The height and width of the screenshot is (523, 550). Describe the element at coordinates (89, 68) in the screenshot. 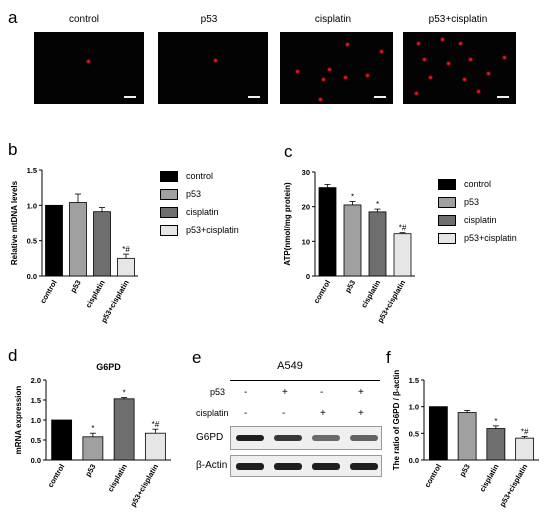

I see `micrograph-control` at that location.